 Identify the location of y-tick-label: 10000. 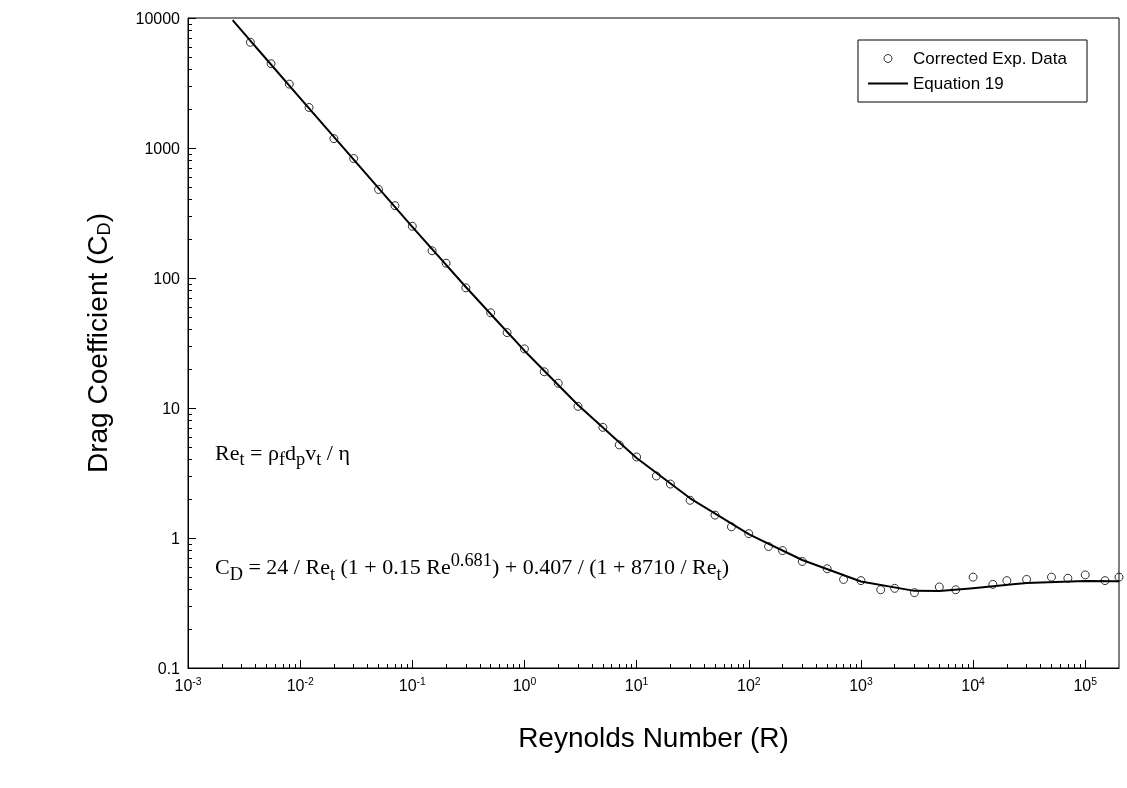
(158, 18).